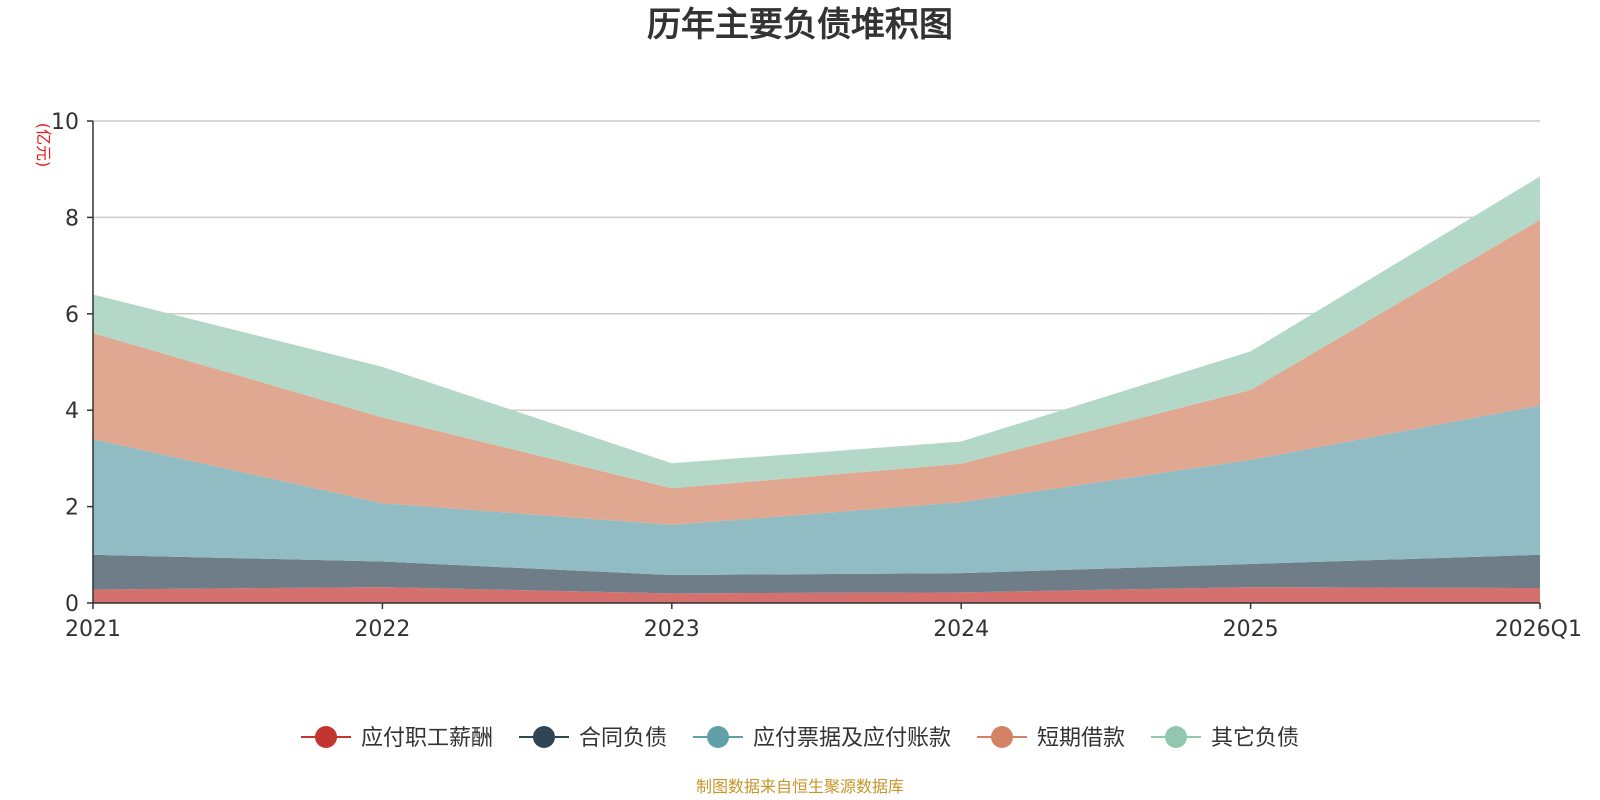 This screenshot has height=800, width=1600. I want to click on y-tick-label: 8, so click(72, 218).